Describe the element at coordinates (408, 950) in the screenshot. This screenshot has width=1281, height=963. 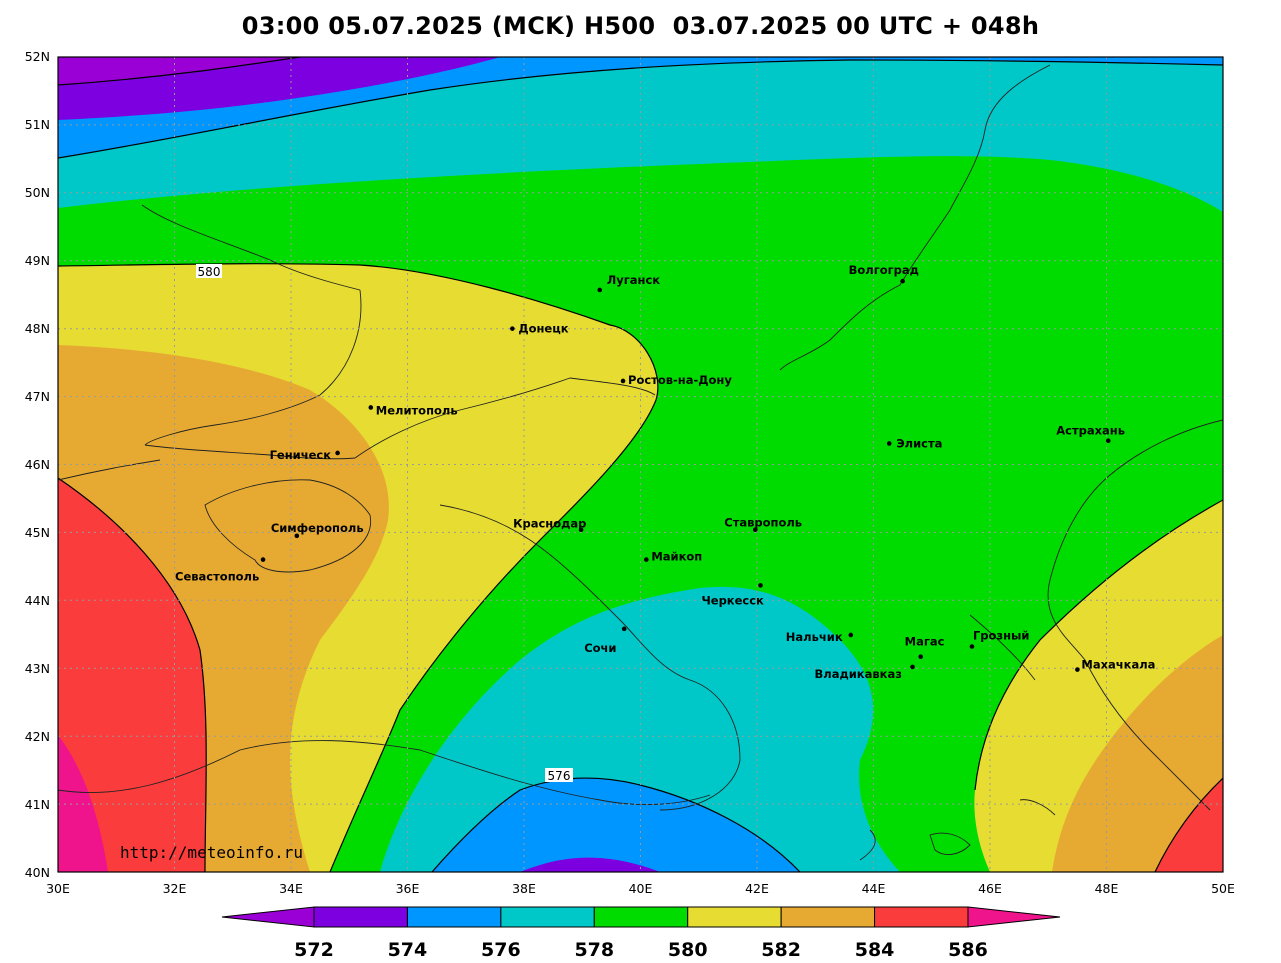
I see `colorbar-label: 574` at that location.